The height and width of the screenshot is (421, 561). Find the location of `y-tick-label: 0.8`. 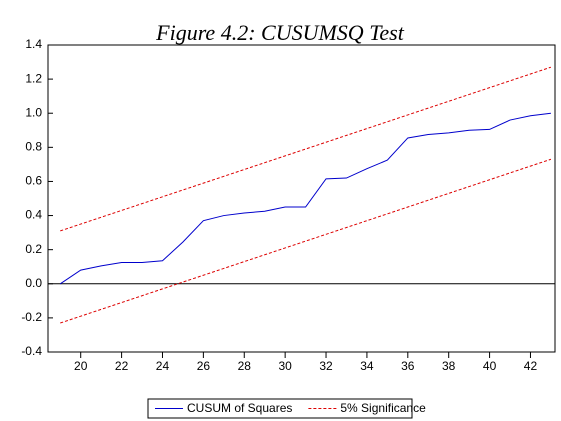

y-tick-label: 0.8 is located at coordinates (33, 147).